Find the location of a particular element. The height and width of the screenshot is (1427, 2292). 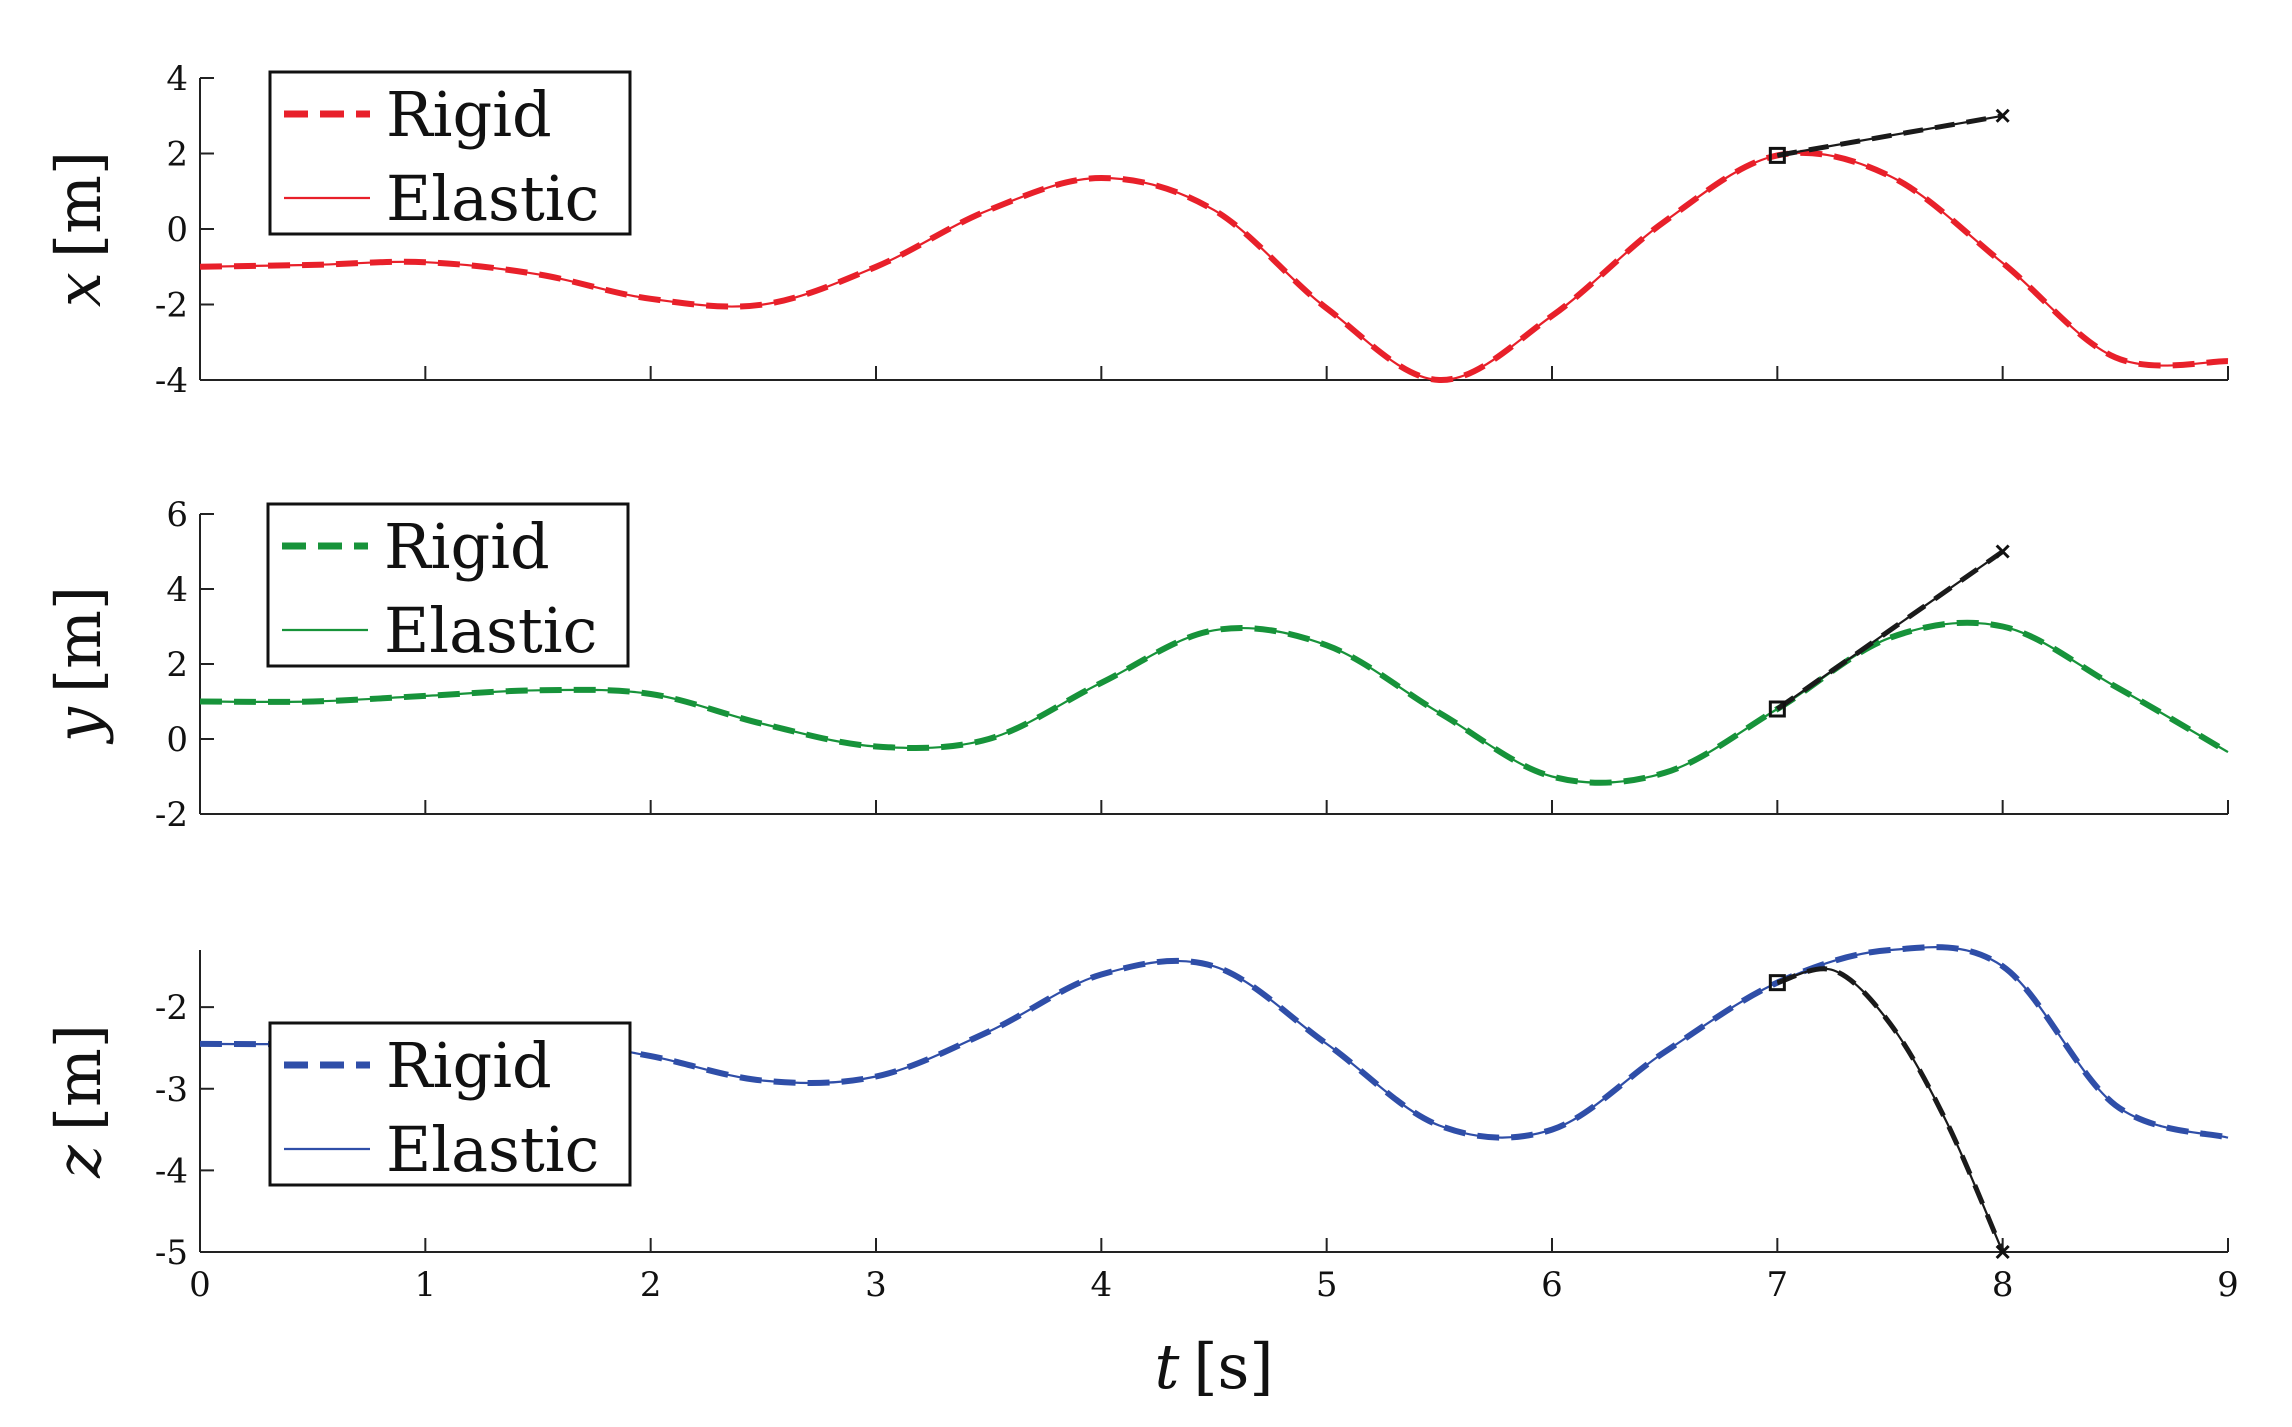

prediction-line is located at coordinates (1890, 1110).